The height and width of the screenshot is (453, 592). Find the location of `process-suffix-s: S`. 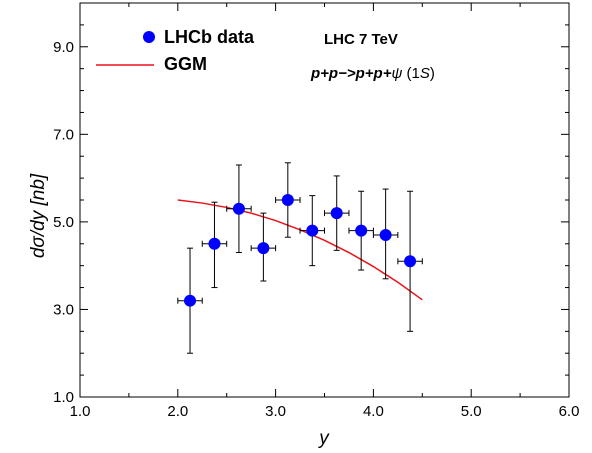

process-suffix-s: S is located at coordinates (425, 73).